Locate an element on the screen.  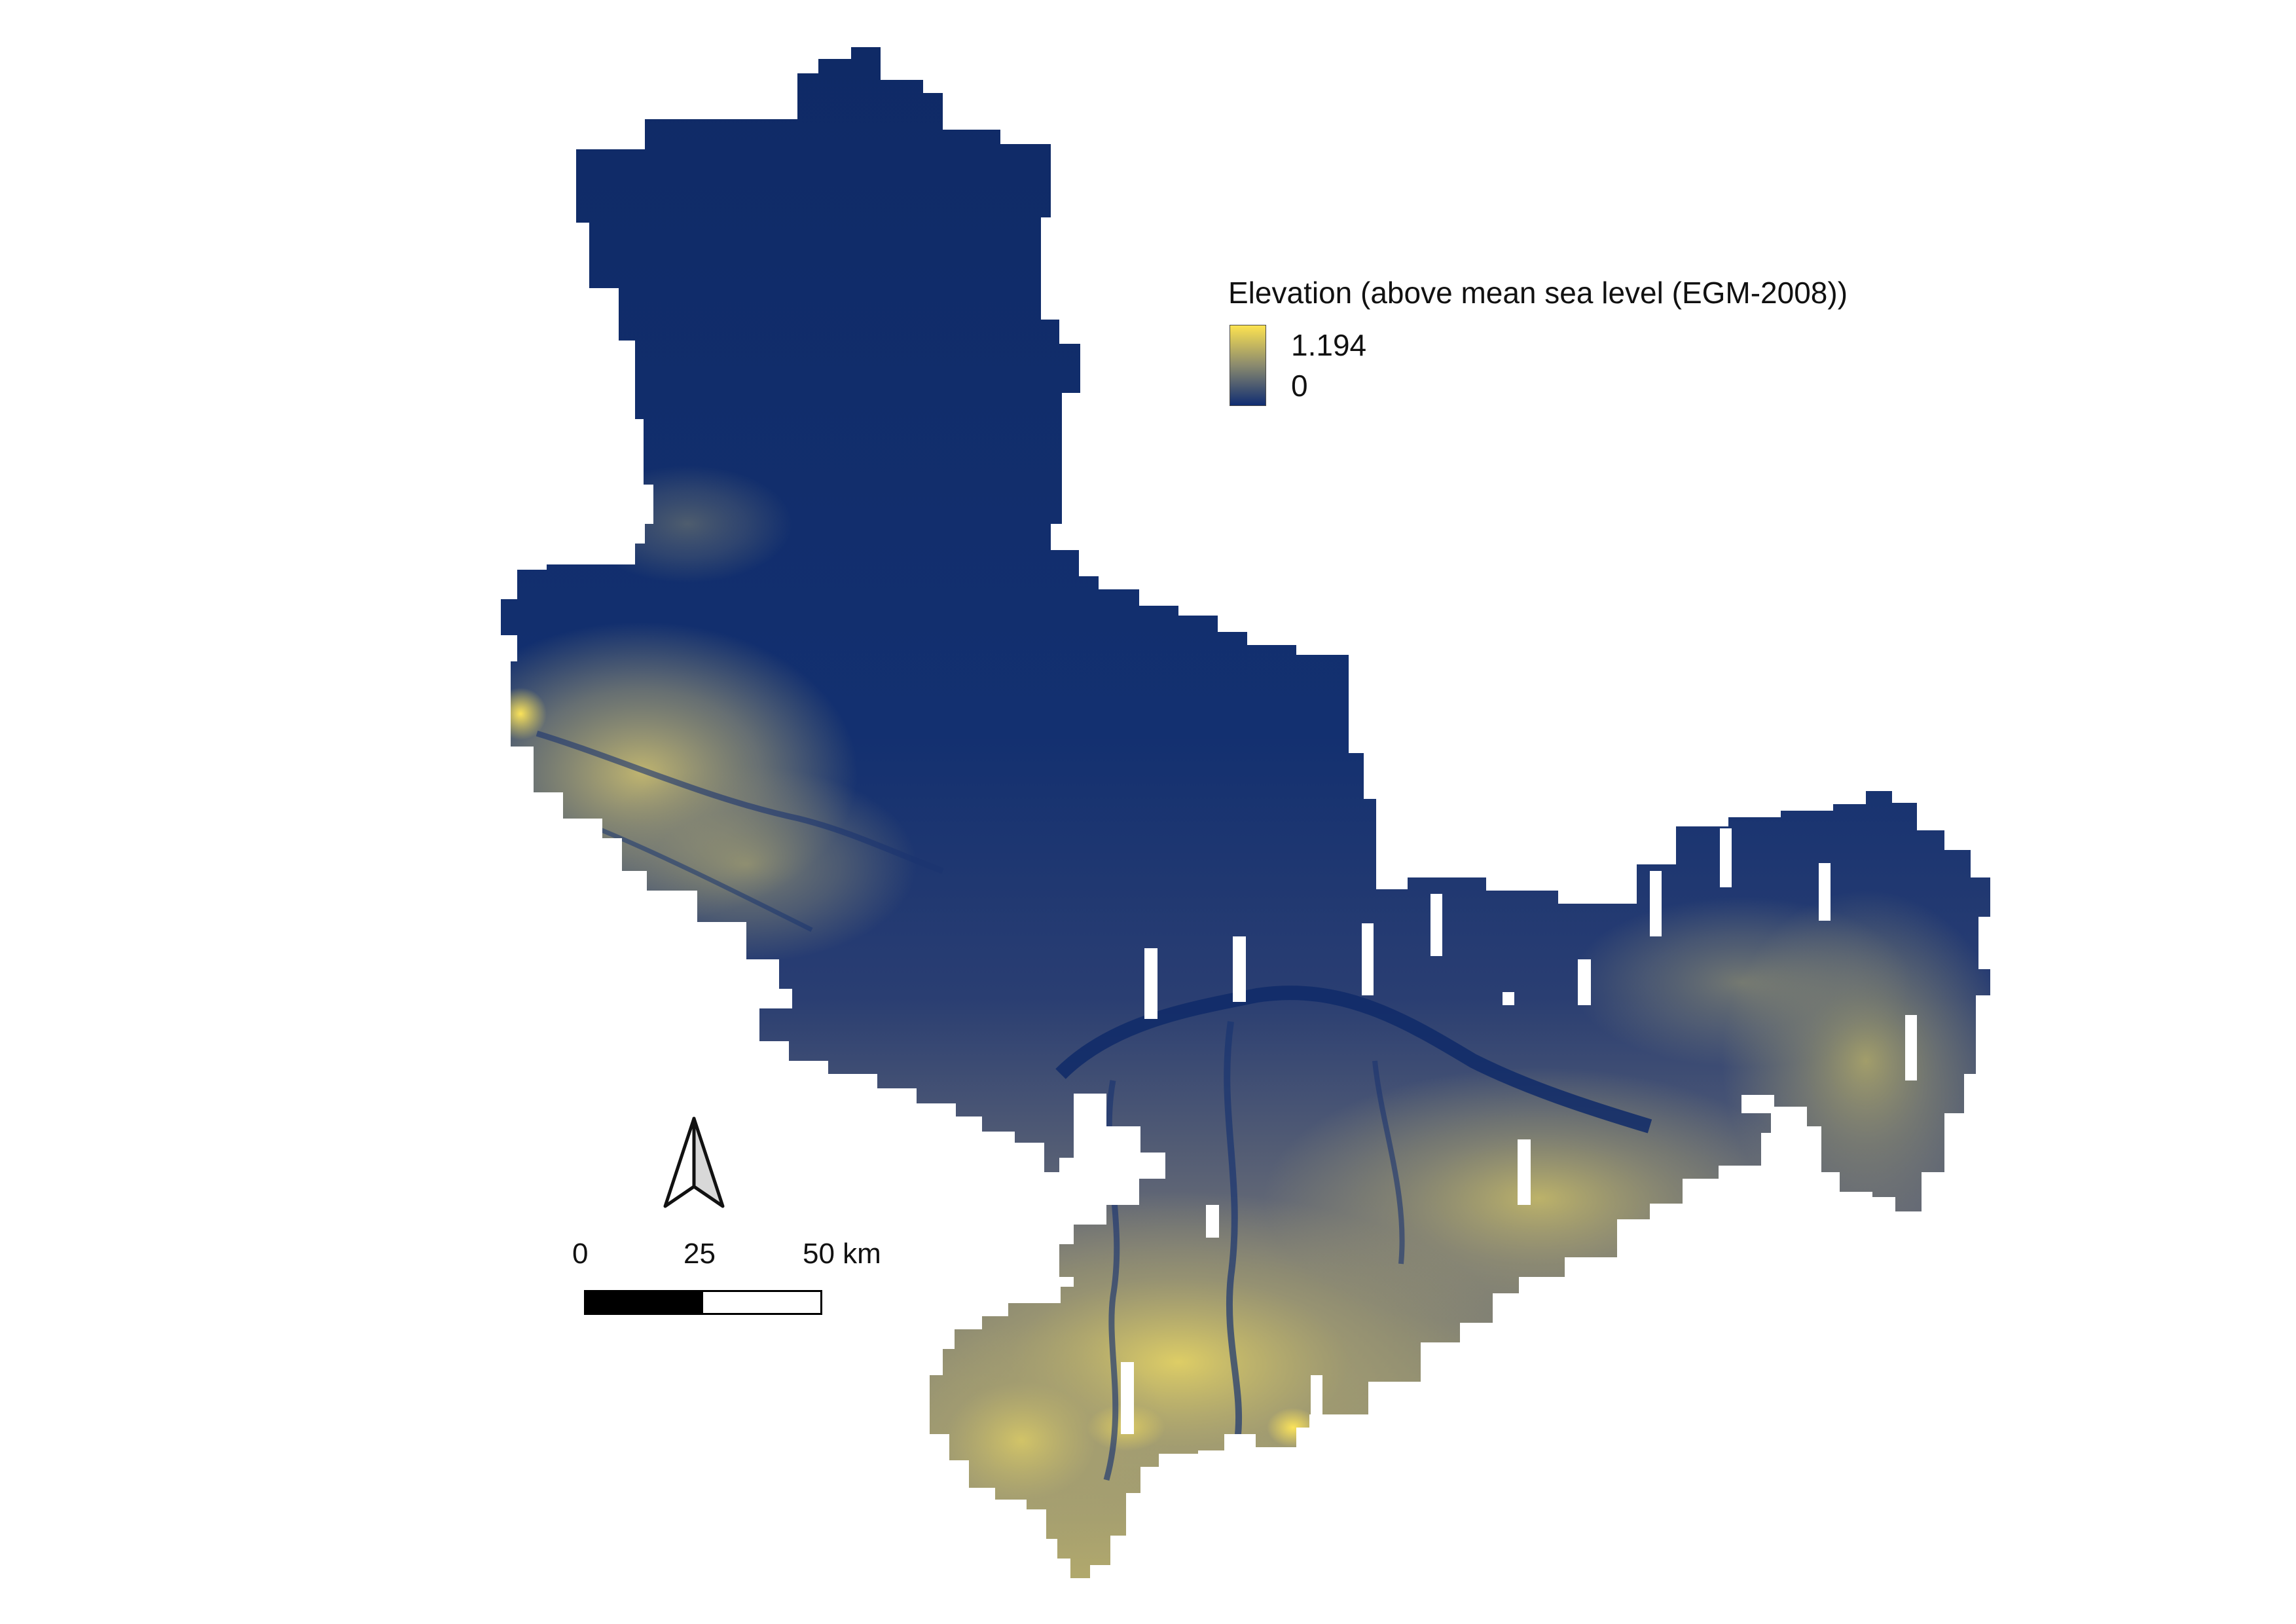
north-arrow-icon is located at coordinates (694, 1162).